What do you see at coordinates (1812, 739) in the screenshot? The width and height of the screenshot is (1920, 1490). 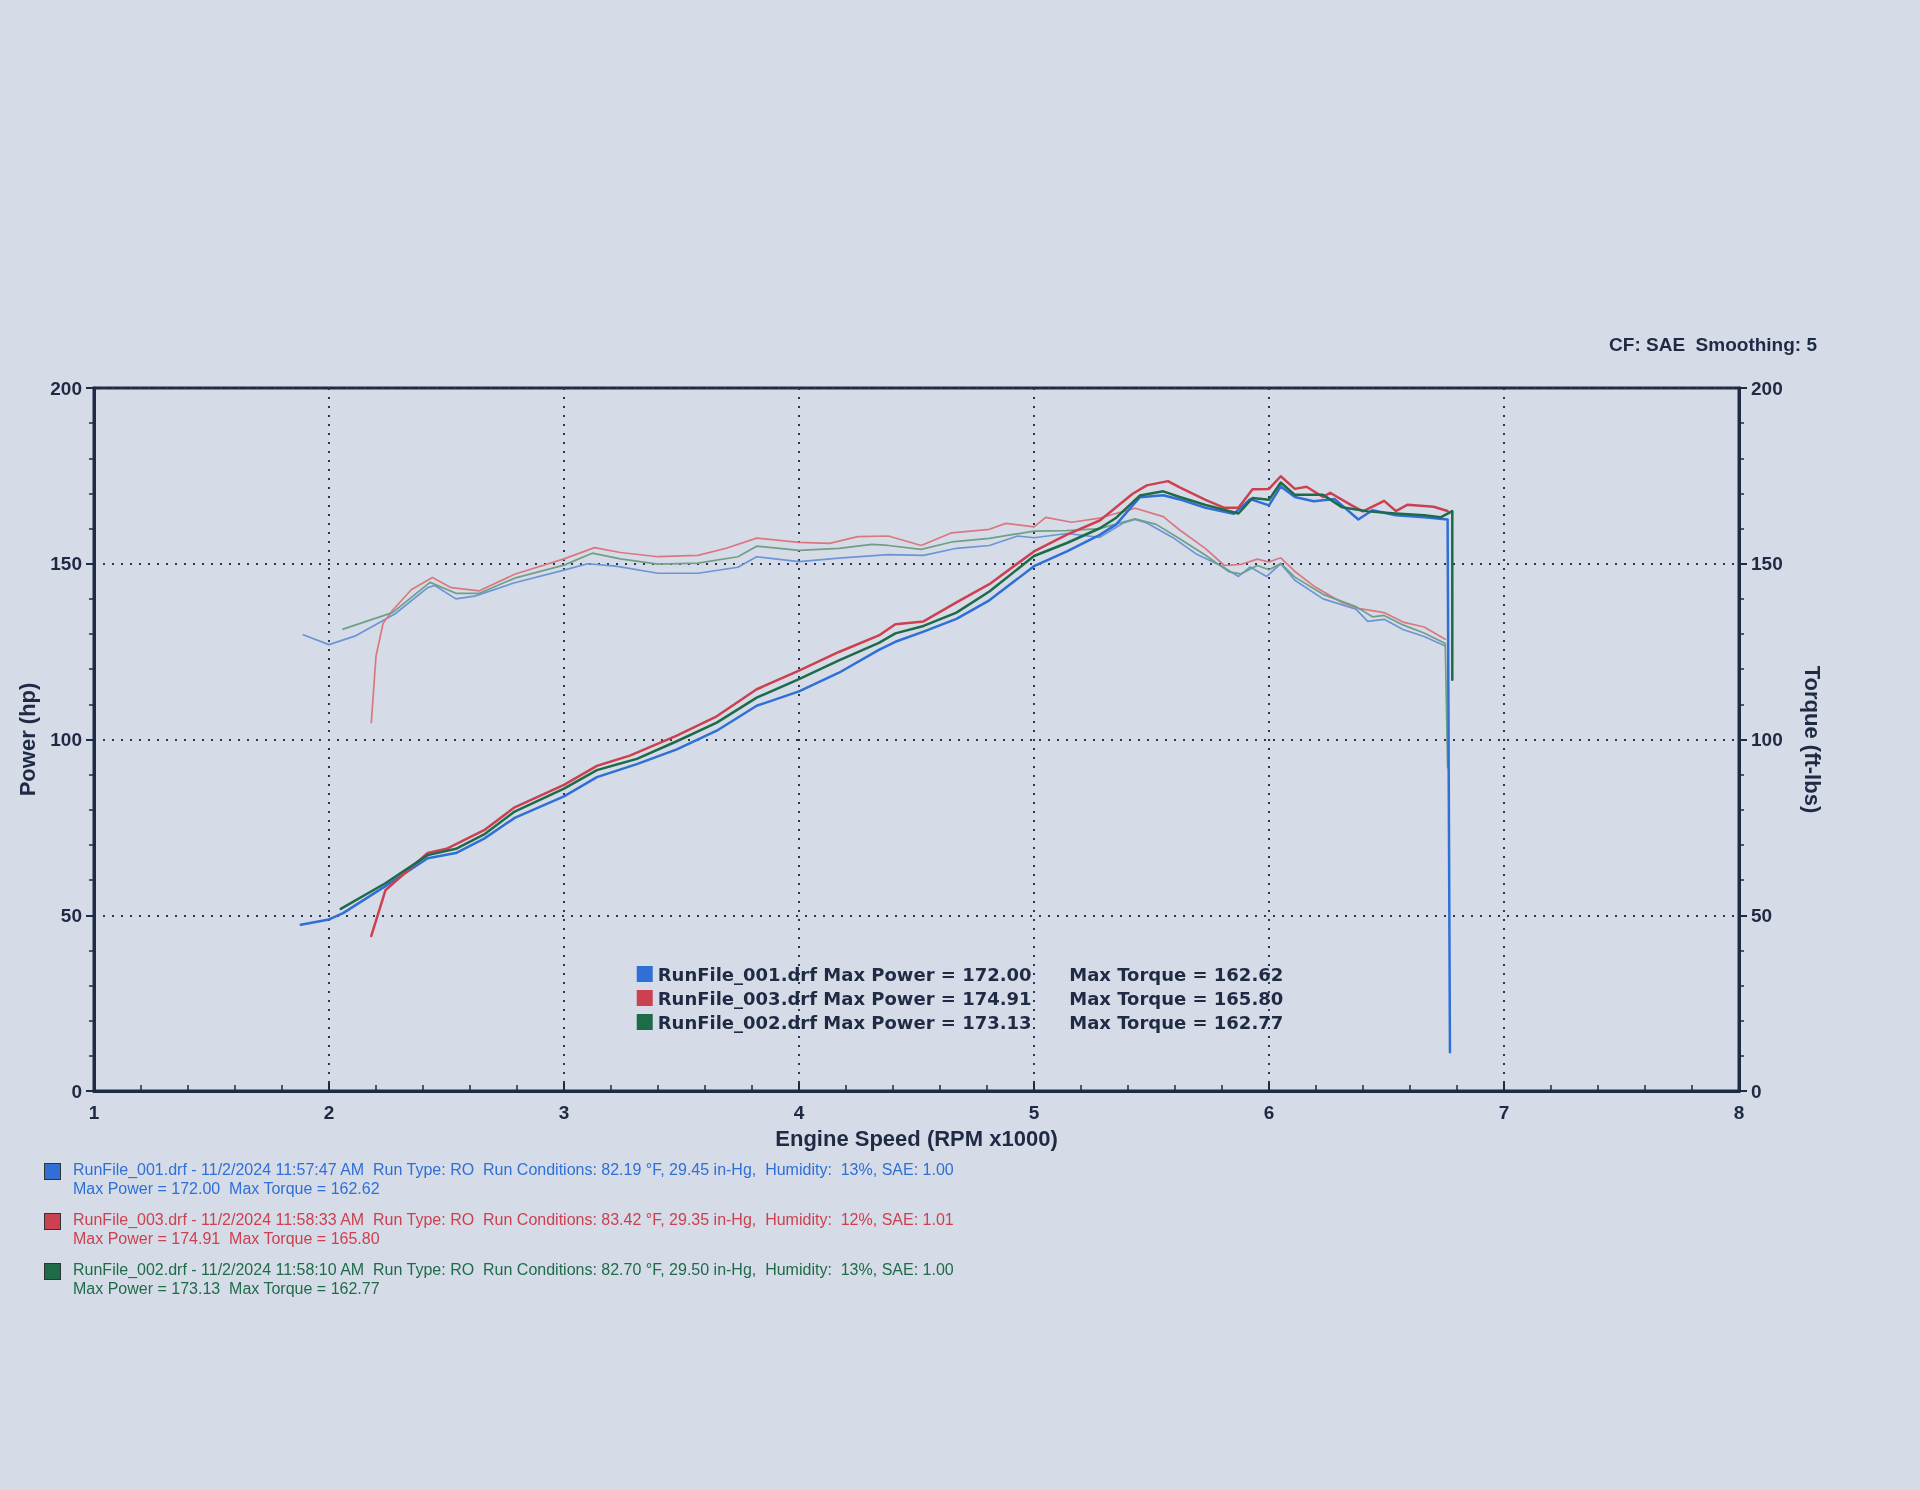 I see `y2-axis-title: Torque (ft-lbs)` at bounding box center [1812, 739].